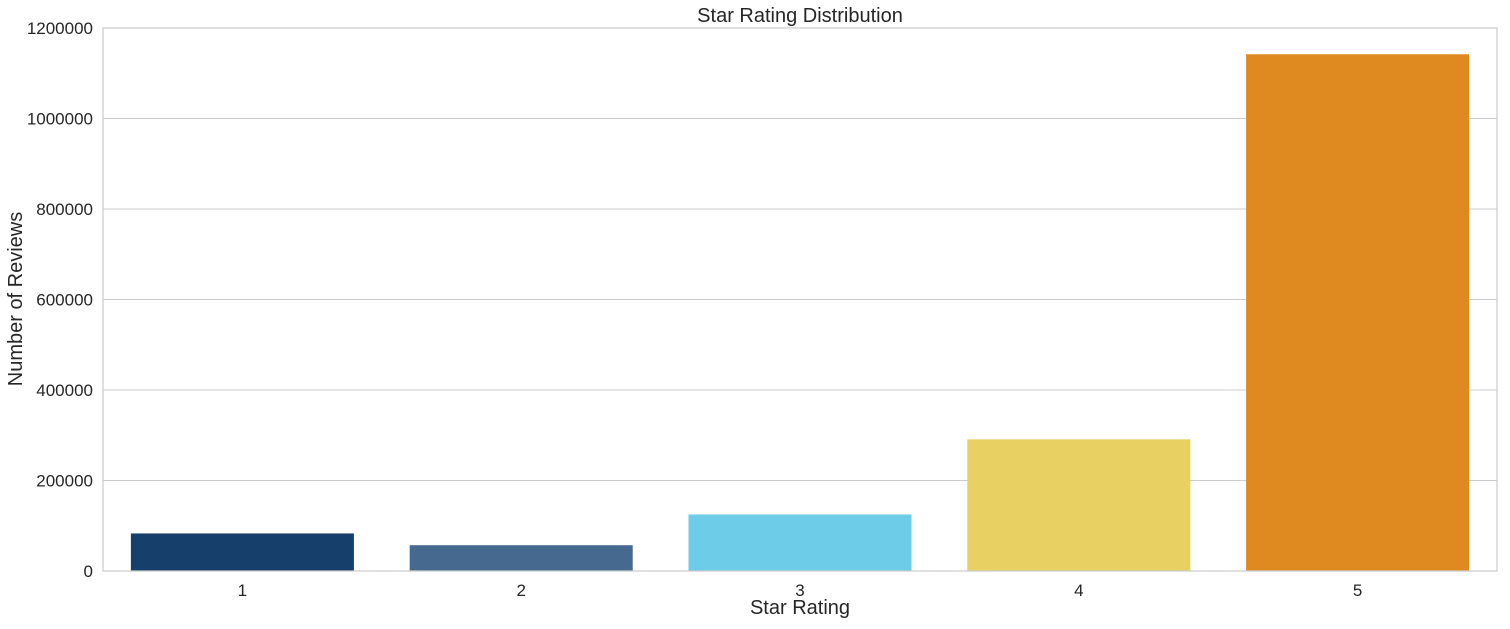 The image size is (1510, 629). What do you see at coordinates (1078, 590) in the screenshot?
I see `x-tick-label: 4` at bounding box center [1078, 590].